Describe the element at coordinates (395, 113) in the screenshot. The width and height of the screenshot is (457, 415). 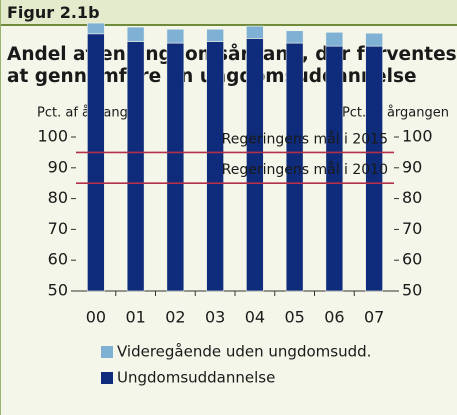
I see `y2-axis-label: Pct. af årgangen` at that location.